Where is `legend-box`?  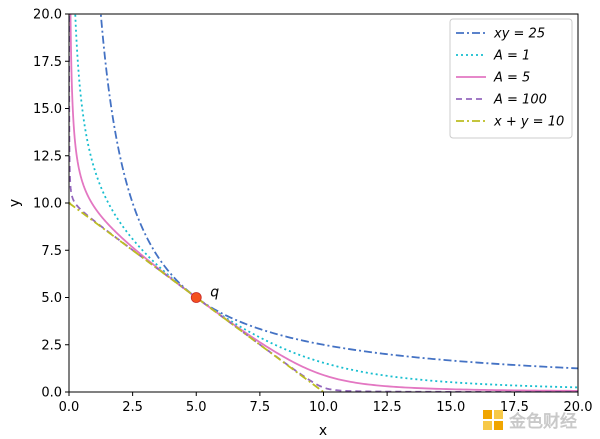
legend-box is located at coordinates (511, 78).